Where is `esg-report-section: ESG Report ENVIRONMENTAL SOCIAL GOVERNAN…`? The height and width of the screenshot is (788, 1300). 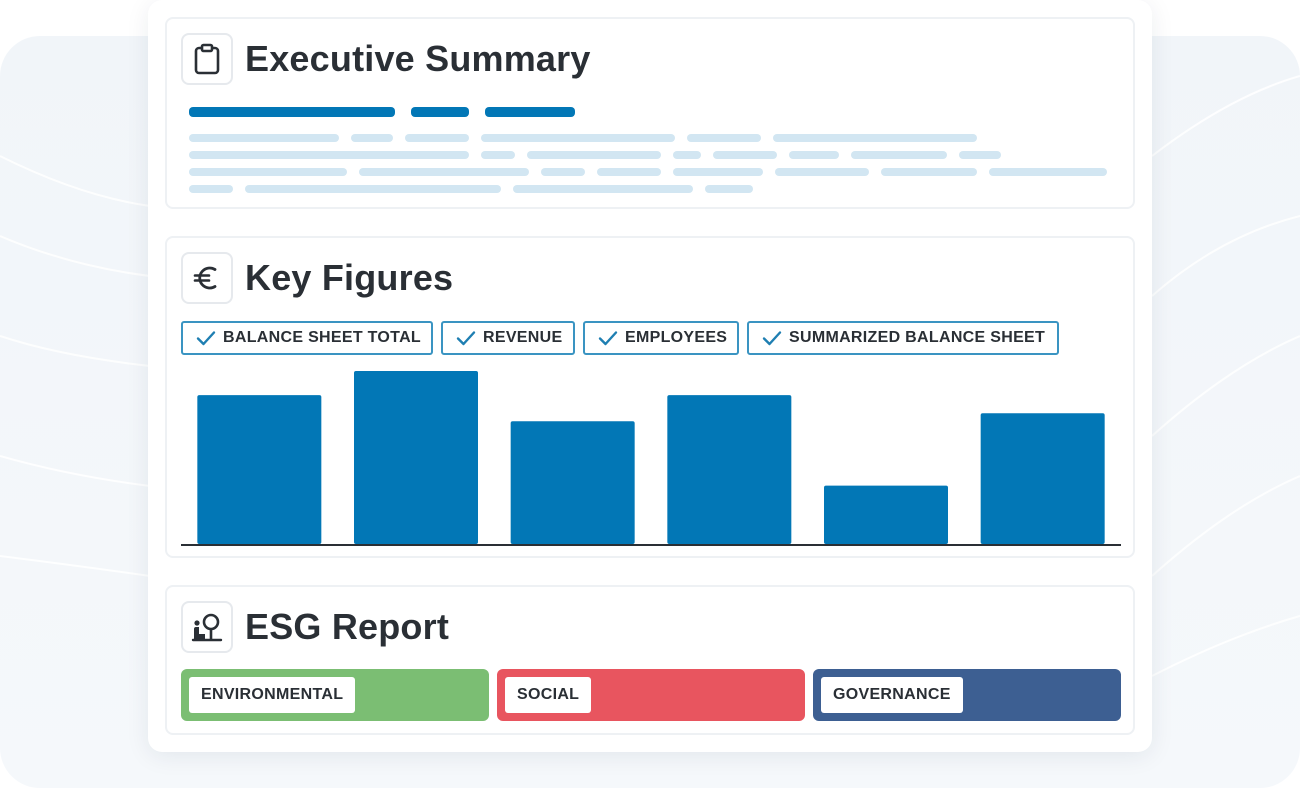 esg-report-section: ESG Report ENVIRONMENTAL SOCIAL GOVERNAN… is located at coordinates (650, 660).